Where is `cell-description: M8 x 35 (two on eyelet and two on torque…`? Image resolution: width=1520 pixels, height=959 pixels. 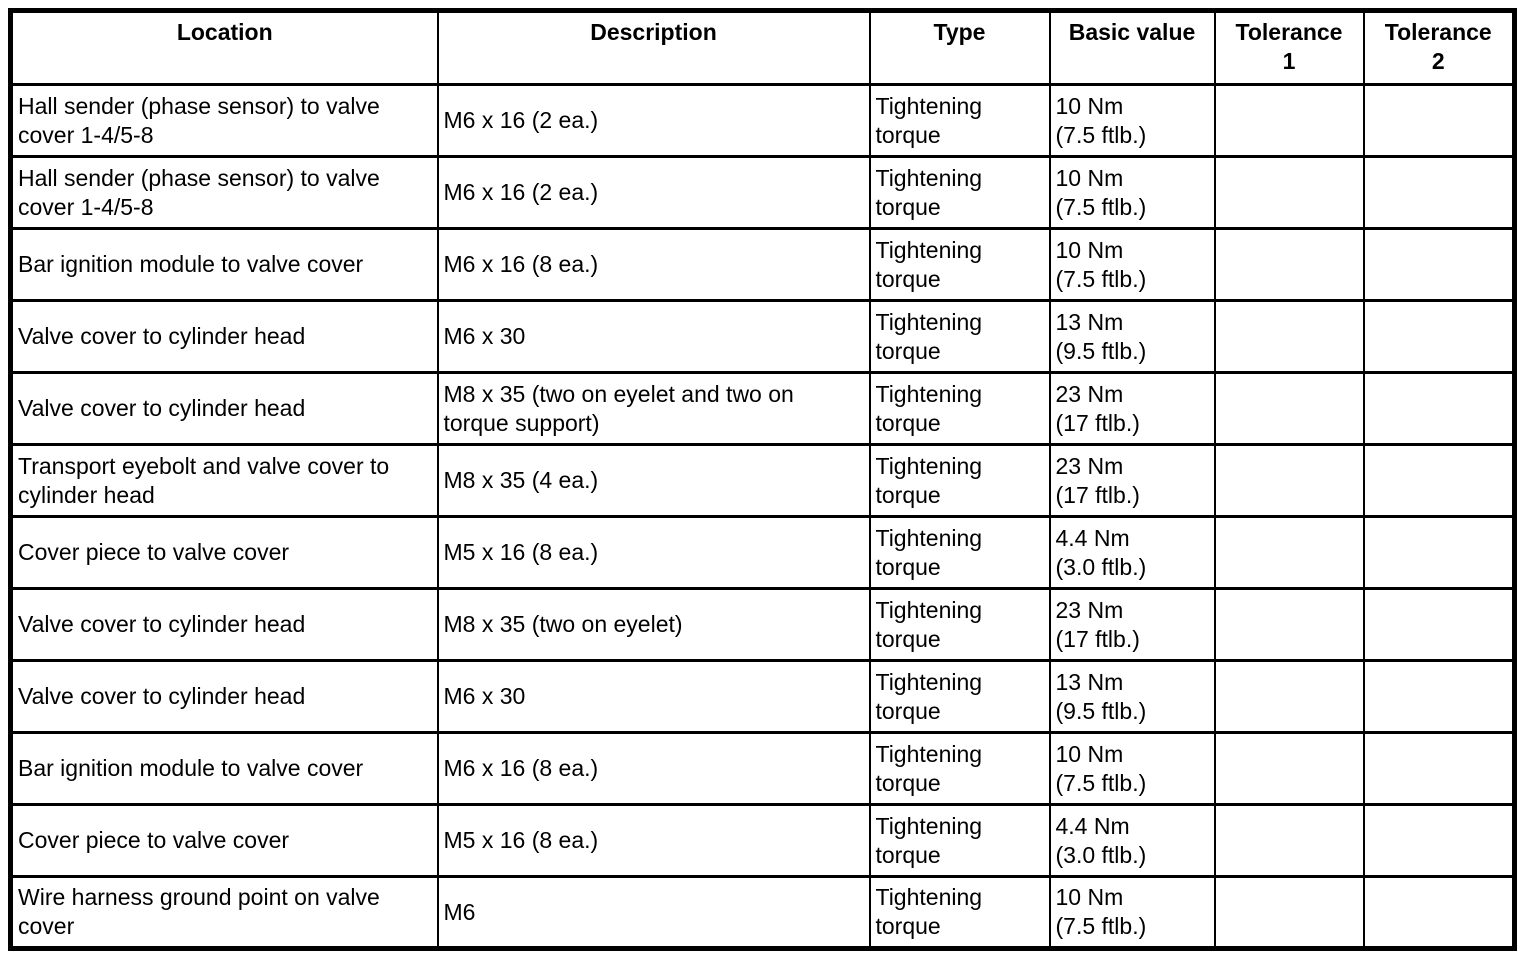 cell-description: M8 x 35 (two on eyelet and two on torque… is located at coordinates (653, 408).